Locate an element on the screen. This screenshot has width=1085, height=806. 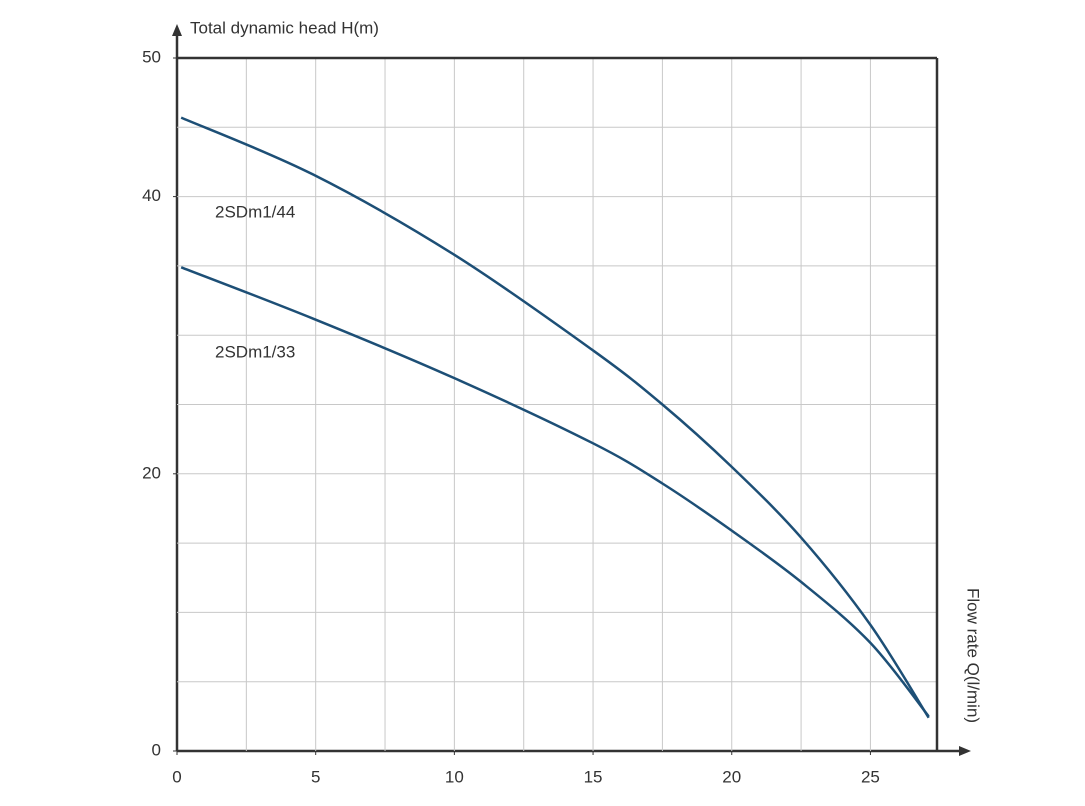
y-axis-title: Total dynamic head H(m) is located at coordinates (284, 27).